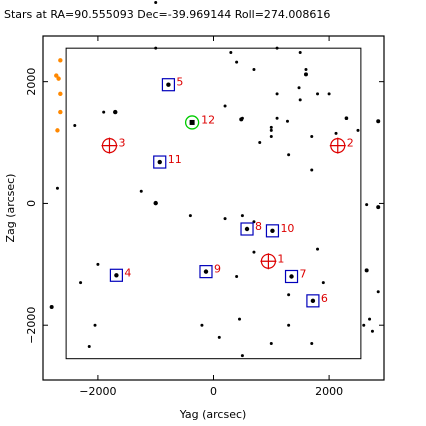  Describe the element at coordinates (280, 258) in the screenshot. I see `marker-label: 1` at that location.